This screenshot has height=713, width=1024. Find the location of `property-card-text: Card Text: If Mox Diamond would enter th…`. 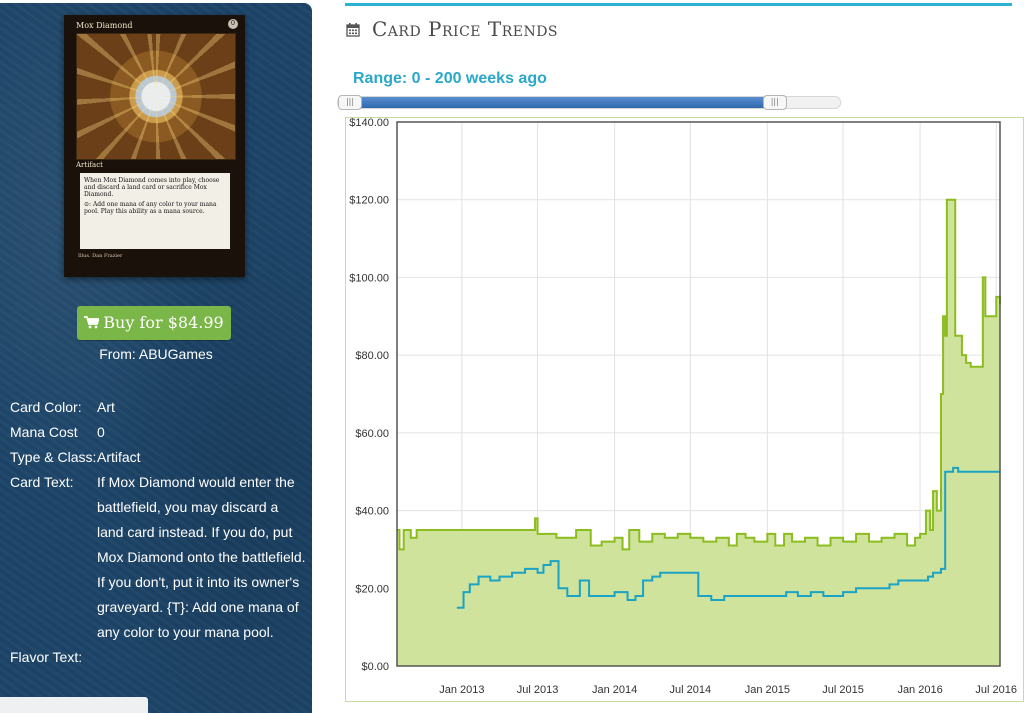

property-card-text: Card Text: If Mox Diamond would enter th… is located at coordinates (158, 557).